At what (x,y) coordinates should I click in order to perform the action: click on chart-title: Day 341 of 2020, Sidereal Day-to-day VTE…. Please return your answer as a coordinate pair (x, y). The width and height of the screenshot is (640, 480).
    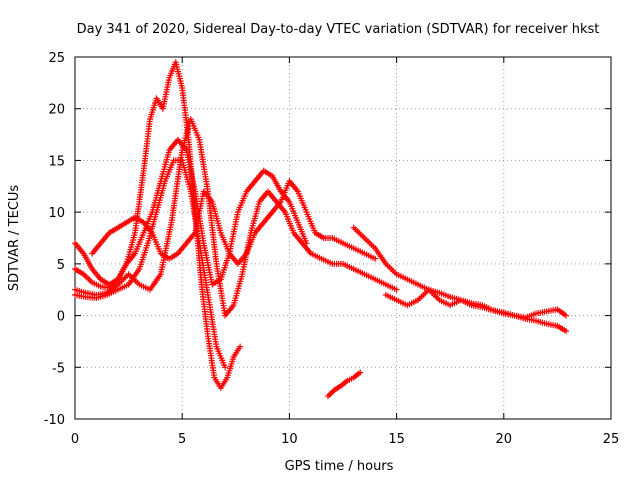
    Looking at the image, I should click on (338, 29).